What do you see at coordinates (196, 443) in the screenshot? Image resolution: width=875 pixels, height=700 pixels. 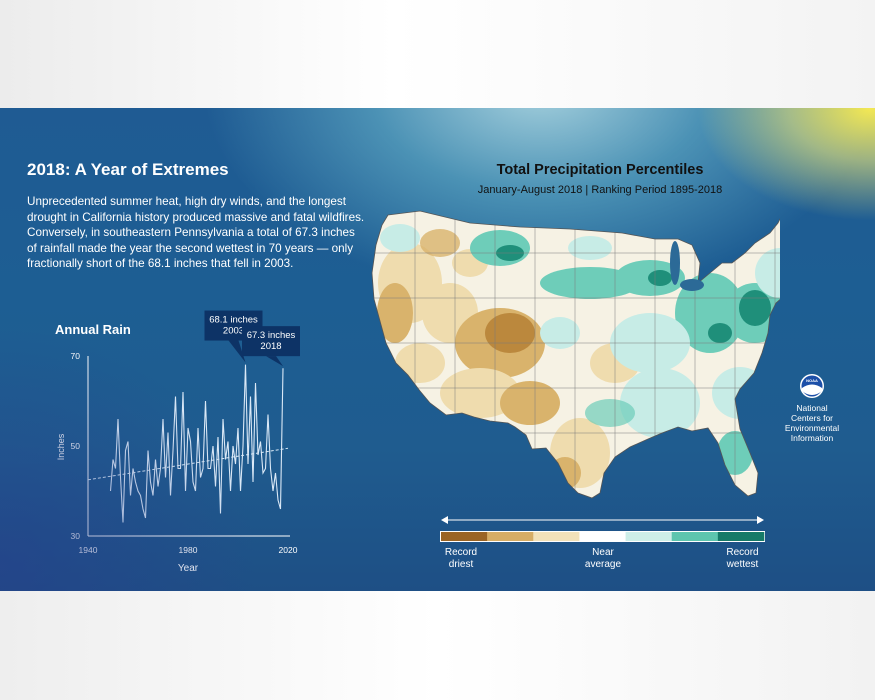 I see `rain-series-line` at bounding box center [196, 443].